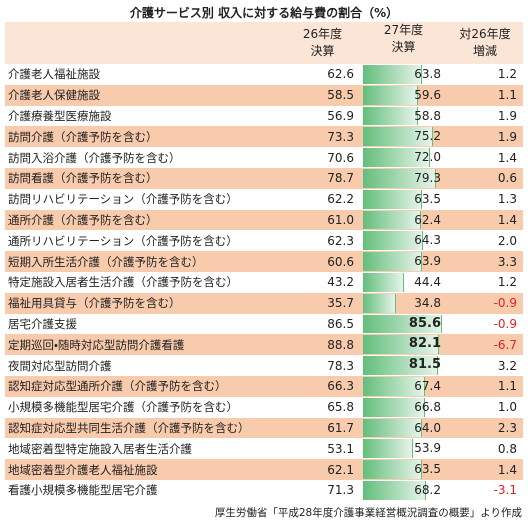 This screenshot has width=528, height=526. What do you see at coordinates (264, 137) in the screenshot?
I see `table-row: 訪問介護（介護予防を含む） 73.3 75.2 1.9` at bounding box center [264, 137].